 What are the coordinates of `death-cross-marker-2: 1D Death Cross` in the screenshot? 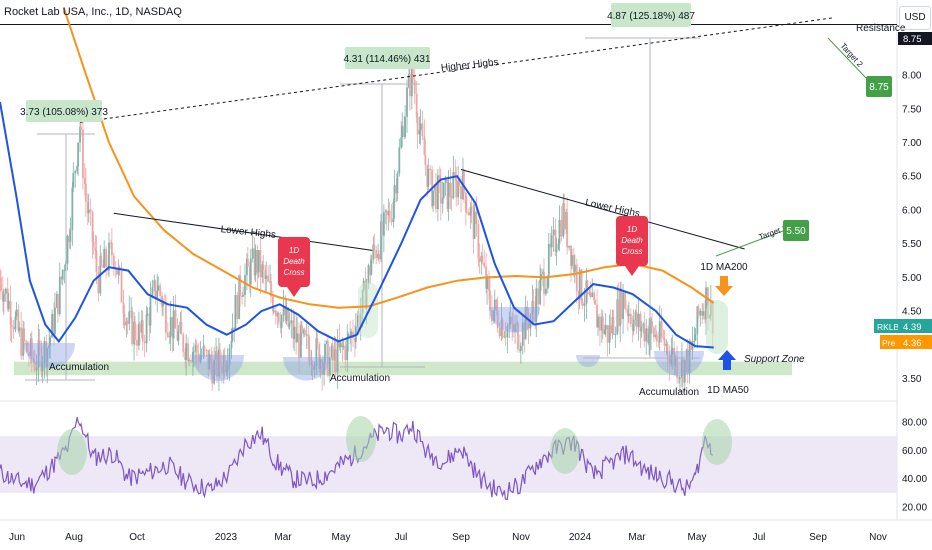 It's located at (632, 246).